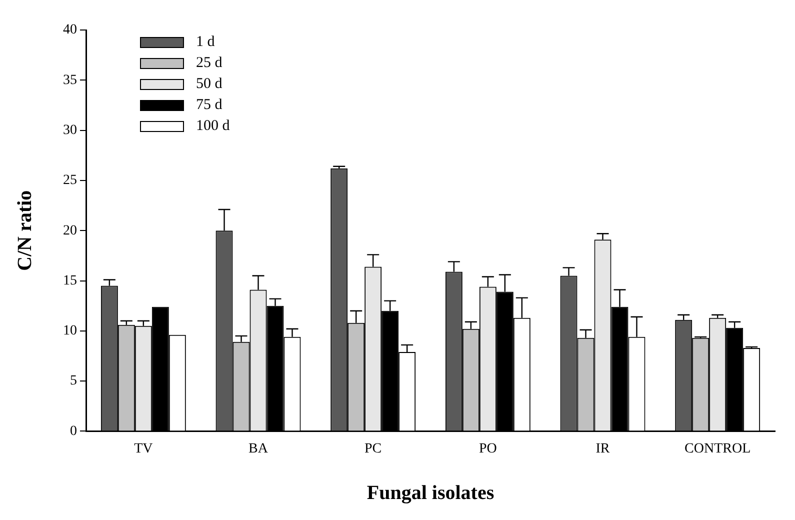 The image size is (795, 520). Describe the element at coordinates (143, 448) in the screenshot. I see `x-tick-label: TV` at that location.